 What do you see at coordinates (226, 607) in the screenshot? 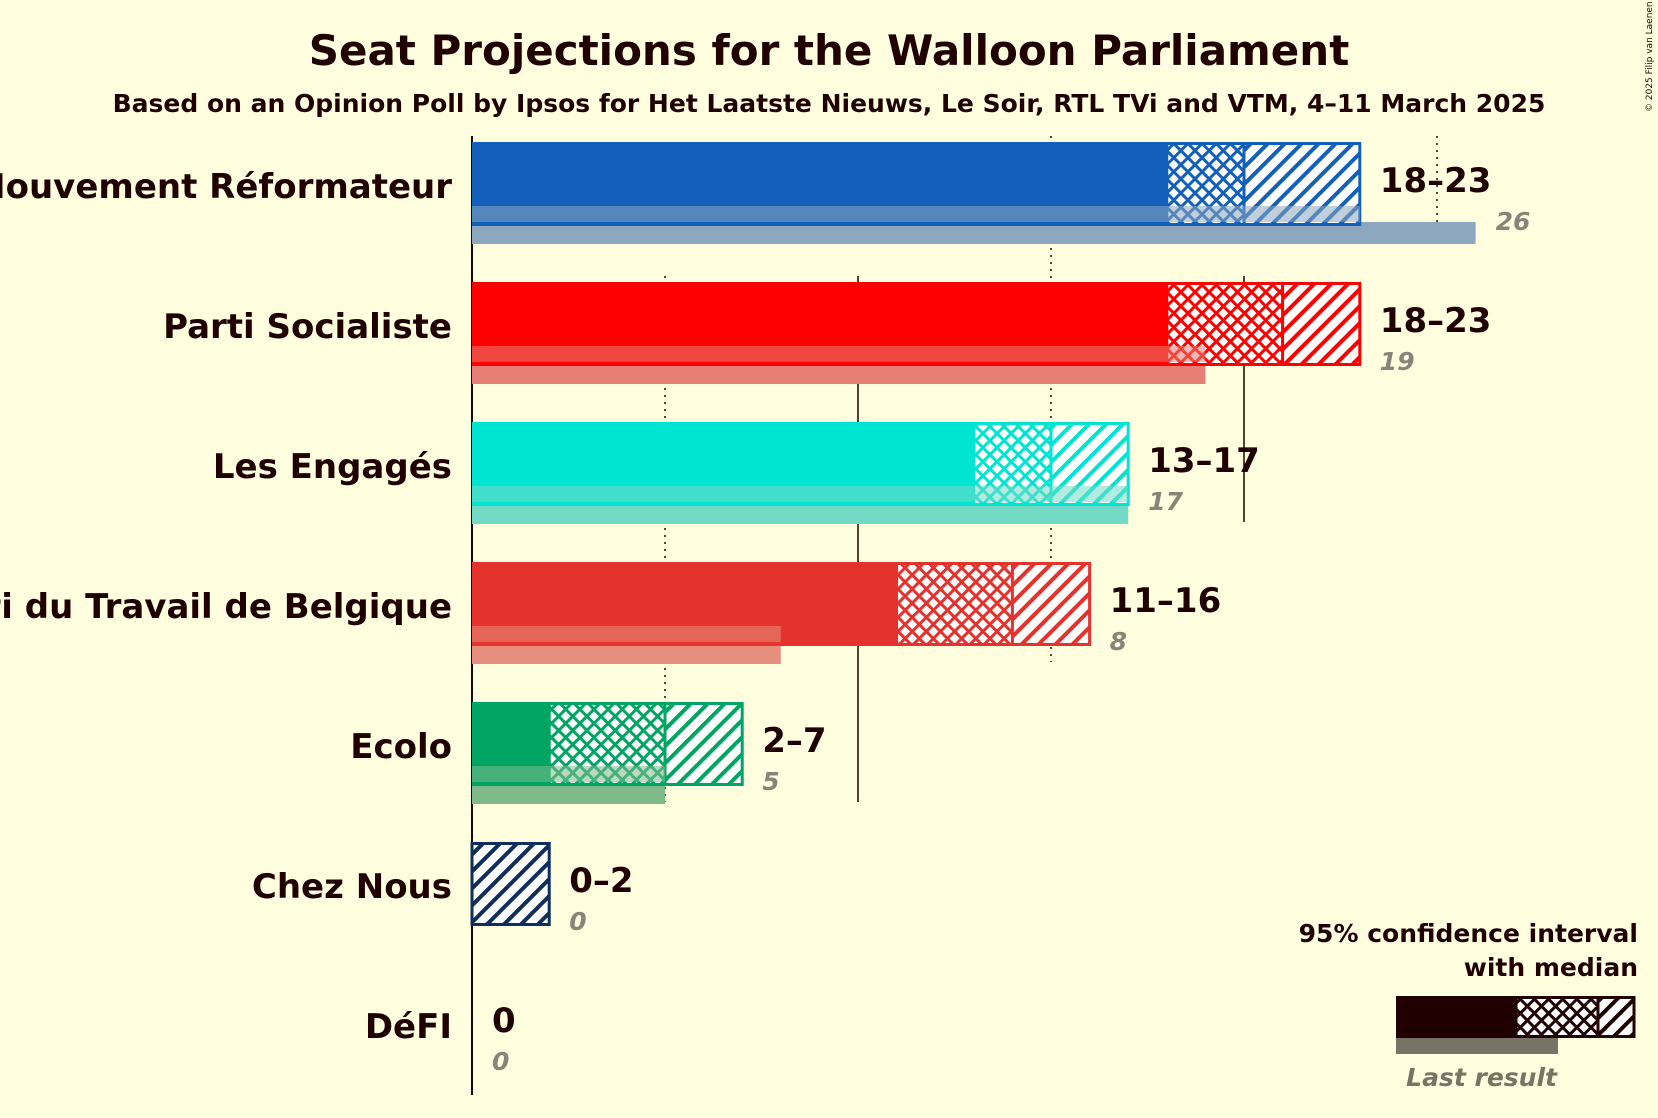
I see `party-label: Parti du Travail de Belgique` at bounding box center [226, 607].